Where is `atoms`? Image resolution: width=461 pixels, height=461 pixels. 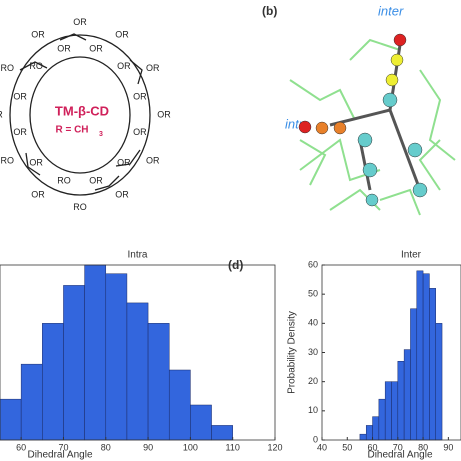 atoms is located at coordinates (363, 120).